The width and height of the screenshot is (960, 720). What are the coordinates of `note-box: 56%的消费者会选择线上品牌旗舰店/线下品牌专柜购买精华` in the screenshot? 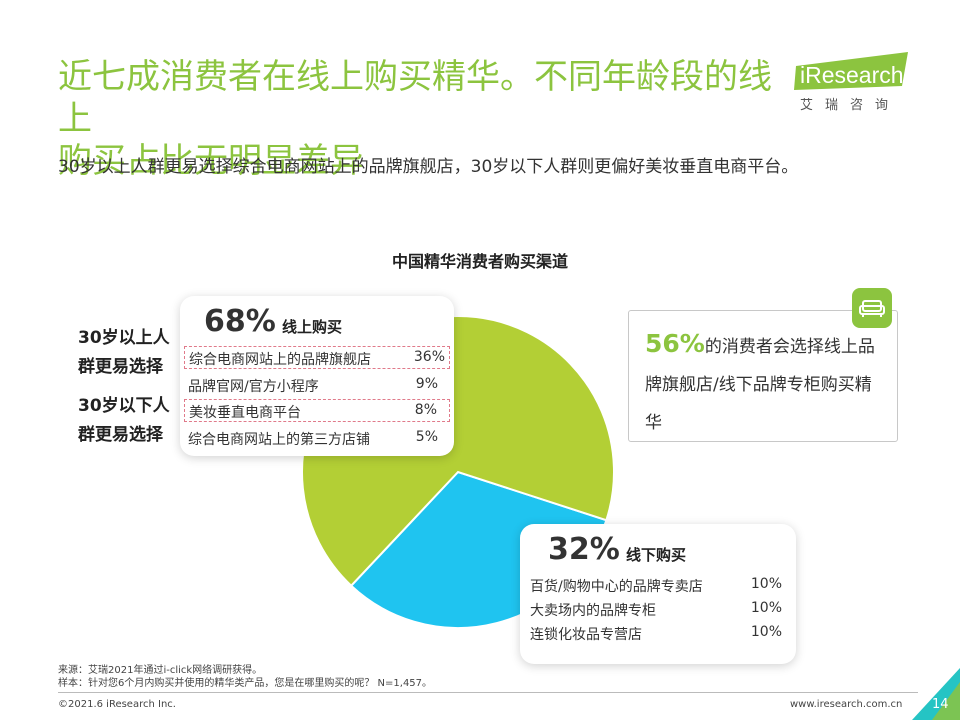 It's located at (763, 376).